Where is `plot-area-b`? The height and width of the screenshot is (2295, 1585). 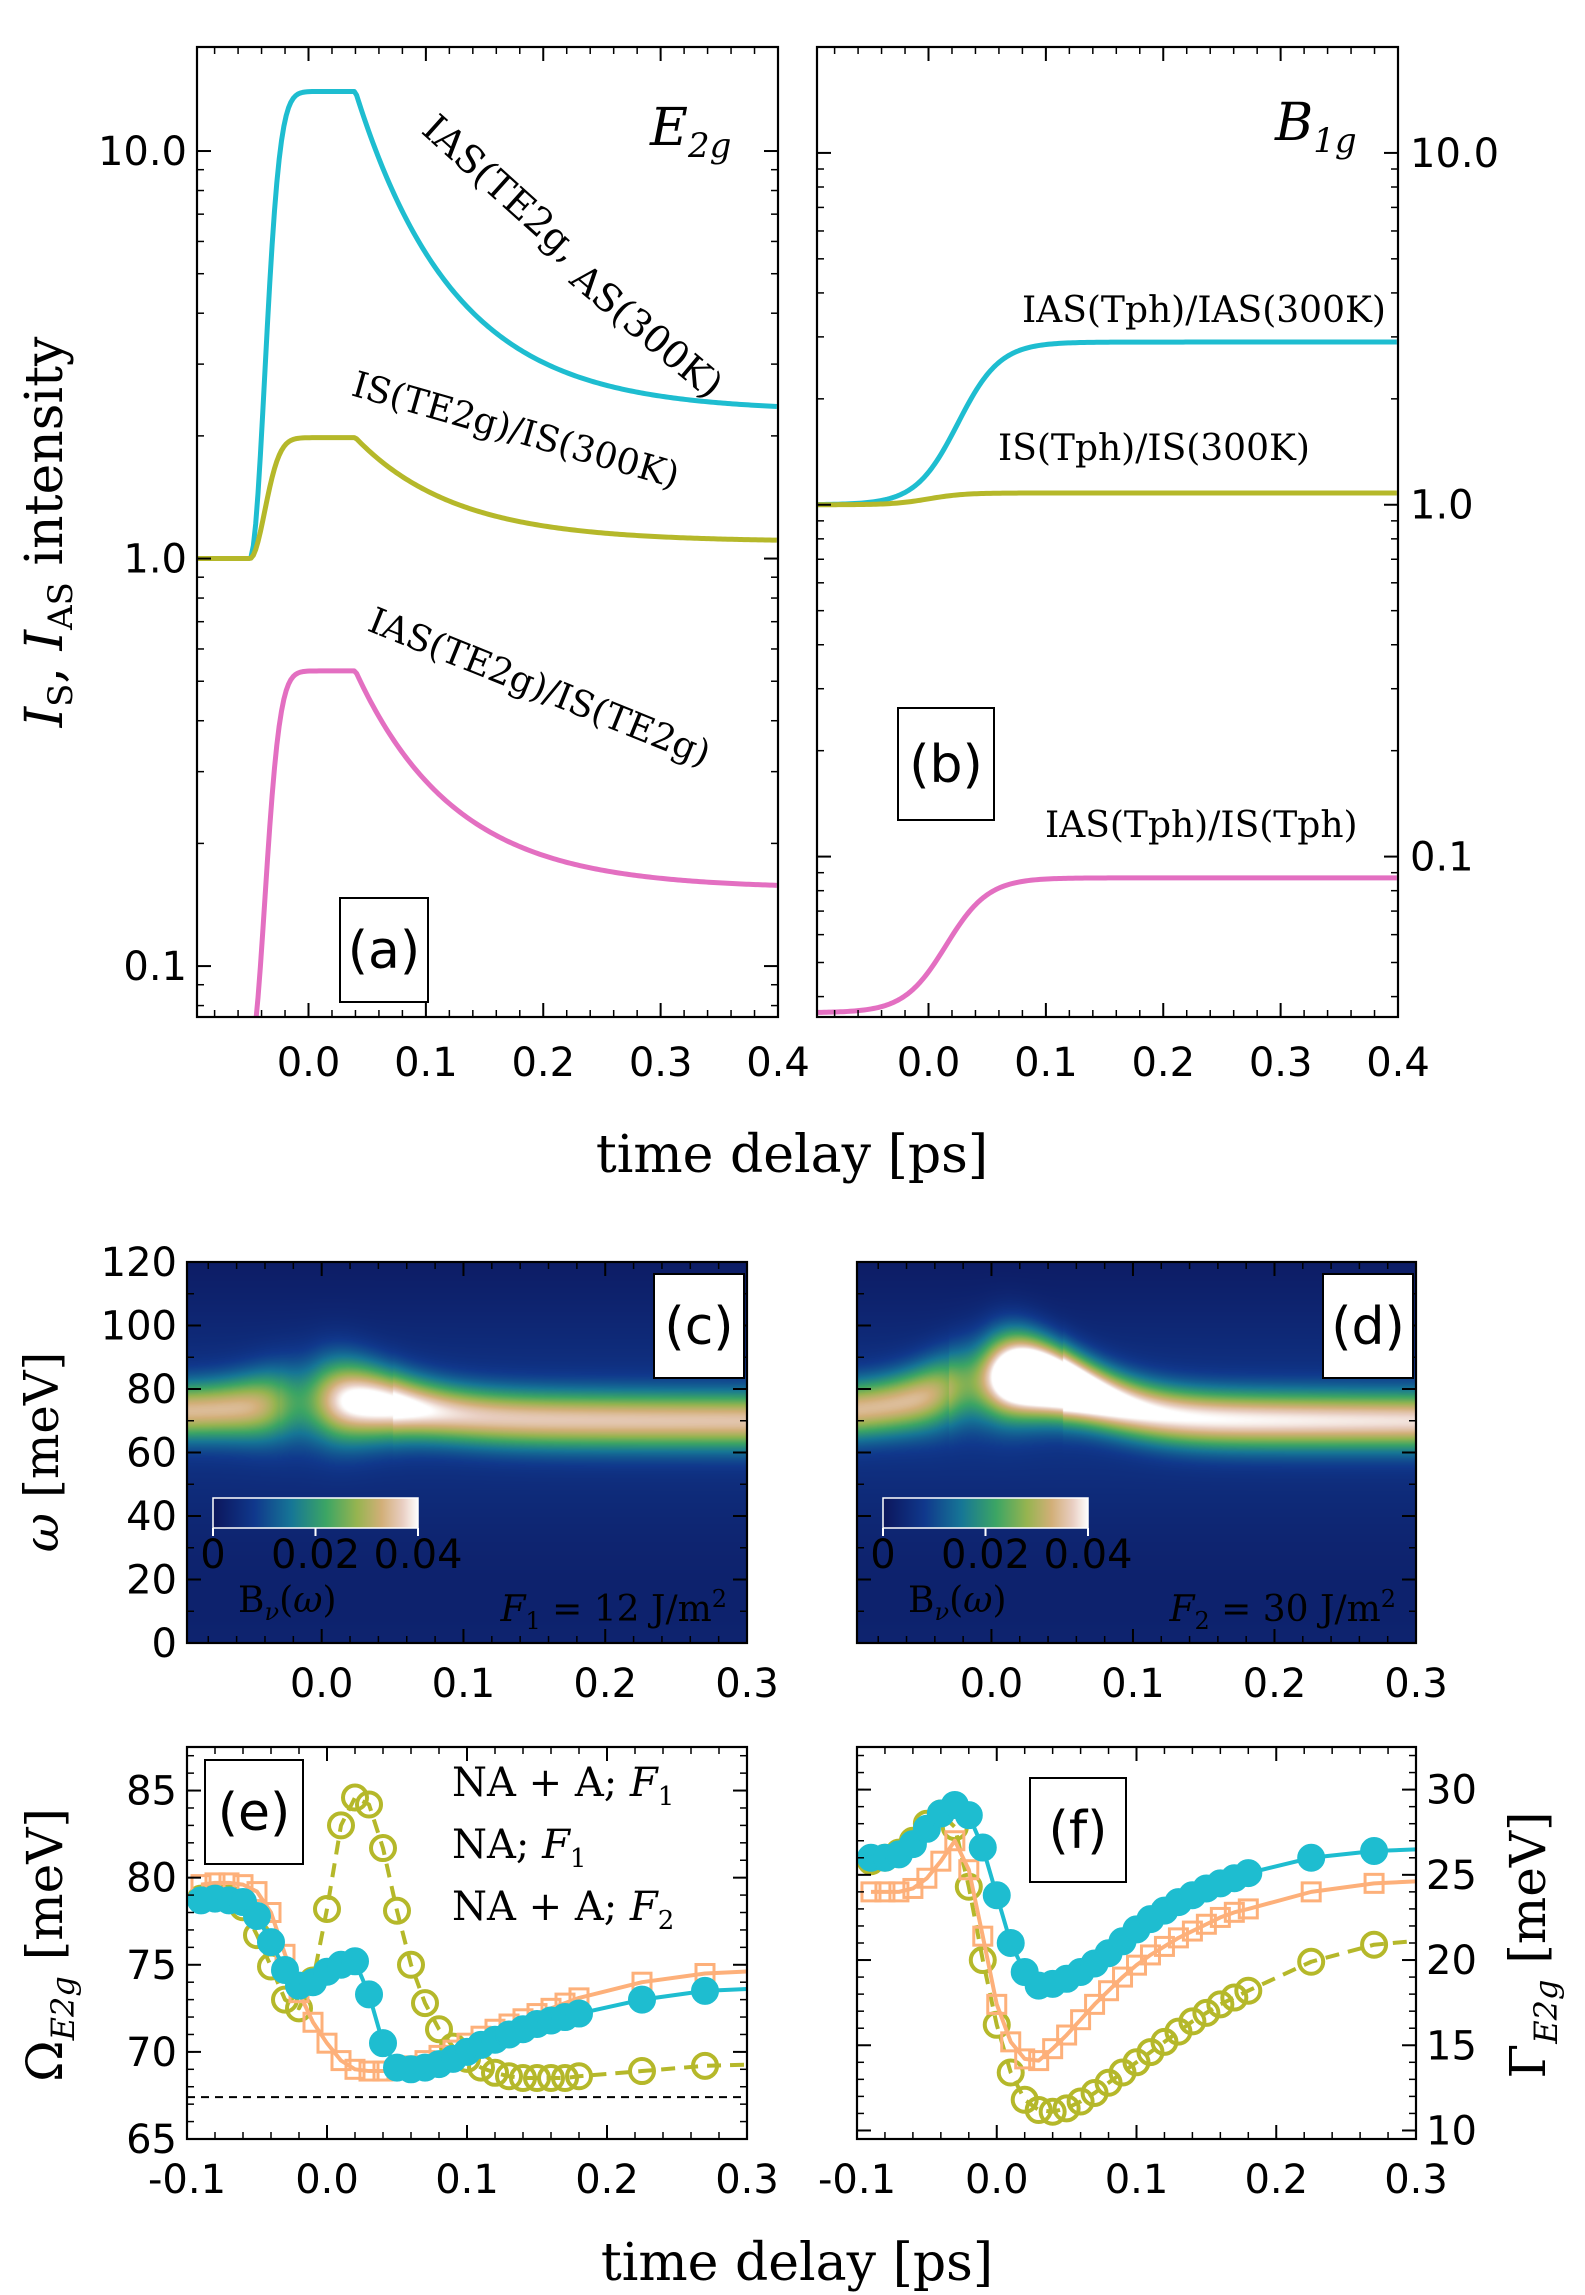 plot-area-b is located at coordinates (1107, 677).